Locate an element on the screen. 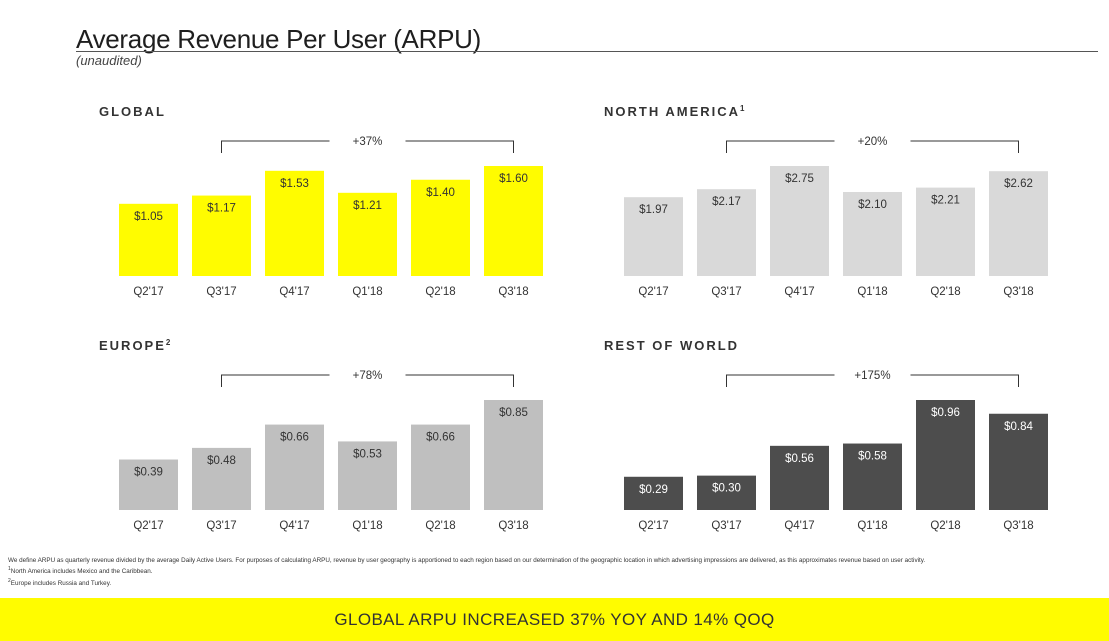 This screenshot has width=1109, height=641. chart-title: EUROPE2 is located at coordinates (134, 345).